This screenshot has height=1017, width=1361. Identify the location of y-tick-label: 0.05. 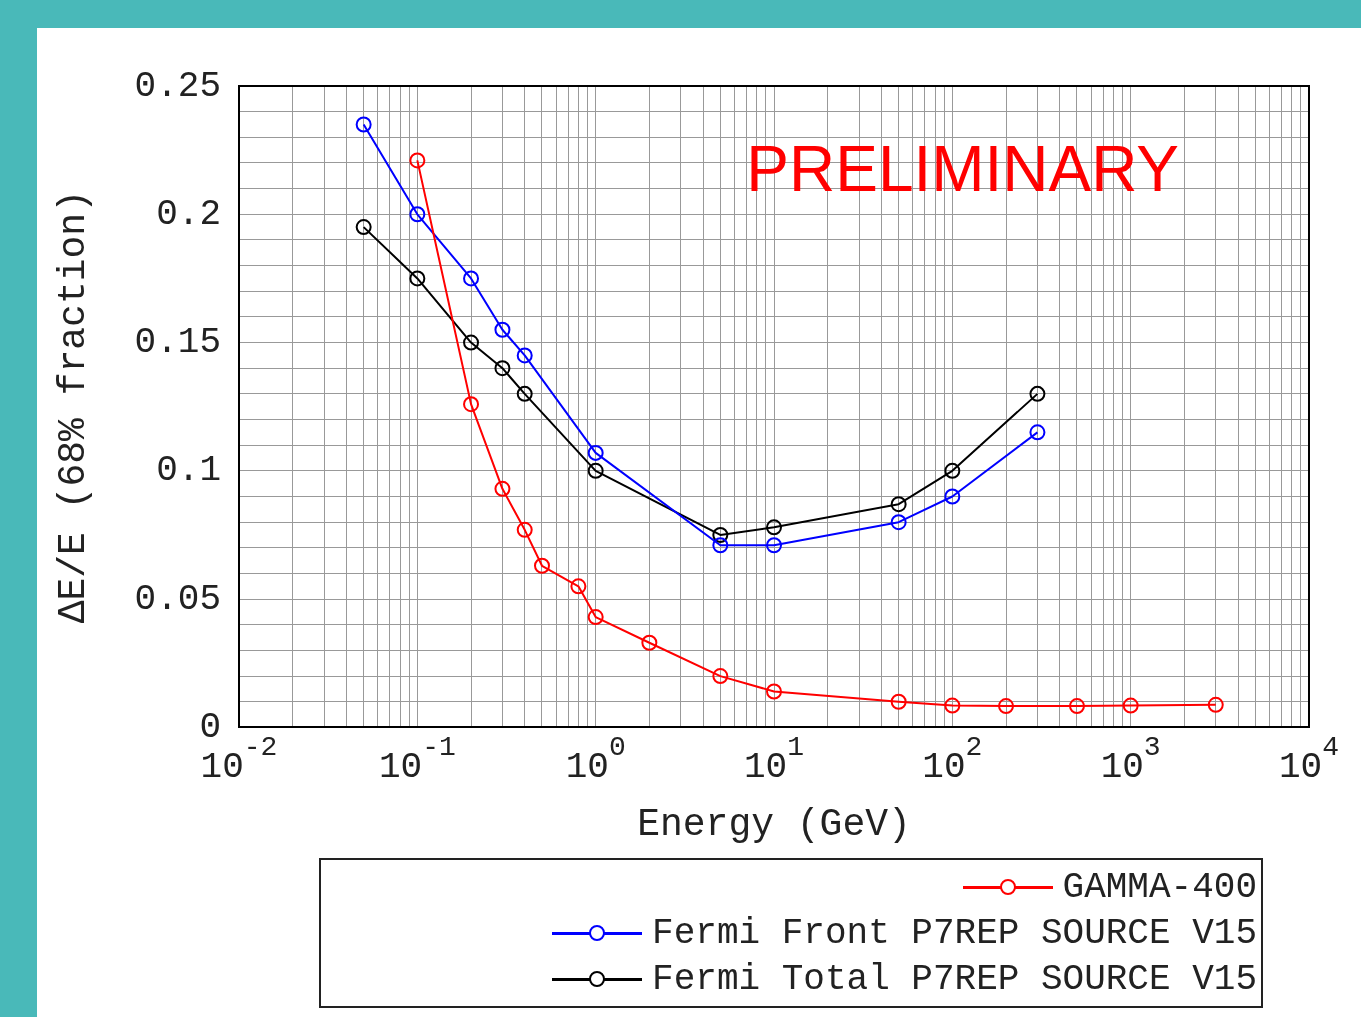
(178, 599).